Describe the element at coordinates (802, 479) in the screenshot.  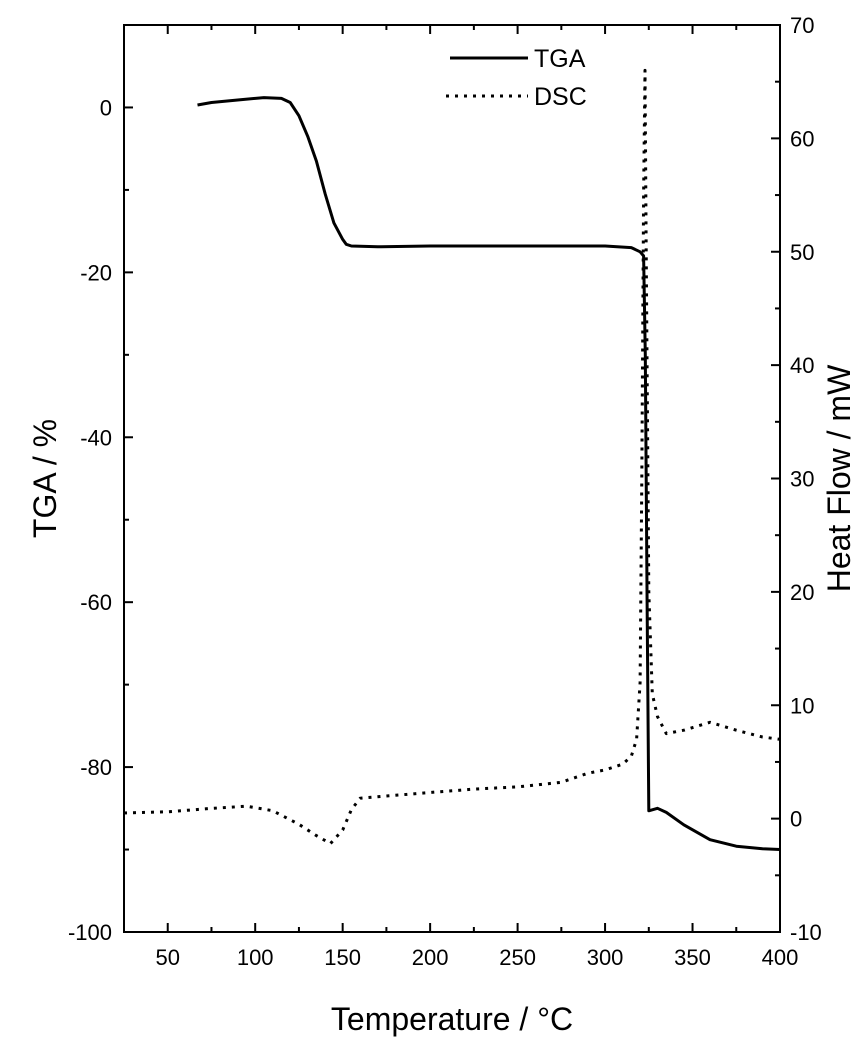
I see `y-right-tick-label: 30` at that location.